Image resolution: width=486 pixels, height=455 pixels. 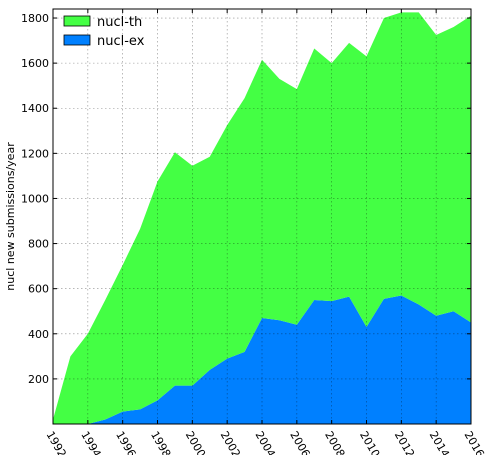 I want to click on x-tick-label: 2012, so click(x=404, y=442).